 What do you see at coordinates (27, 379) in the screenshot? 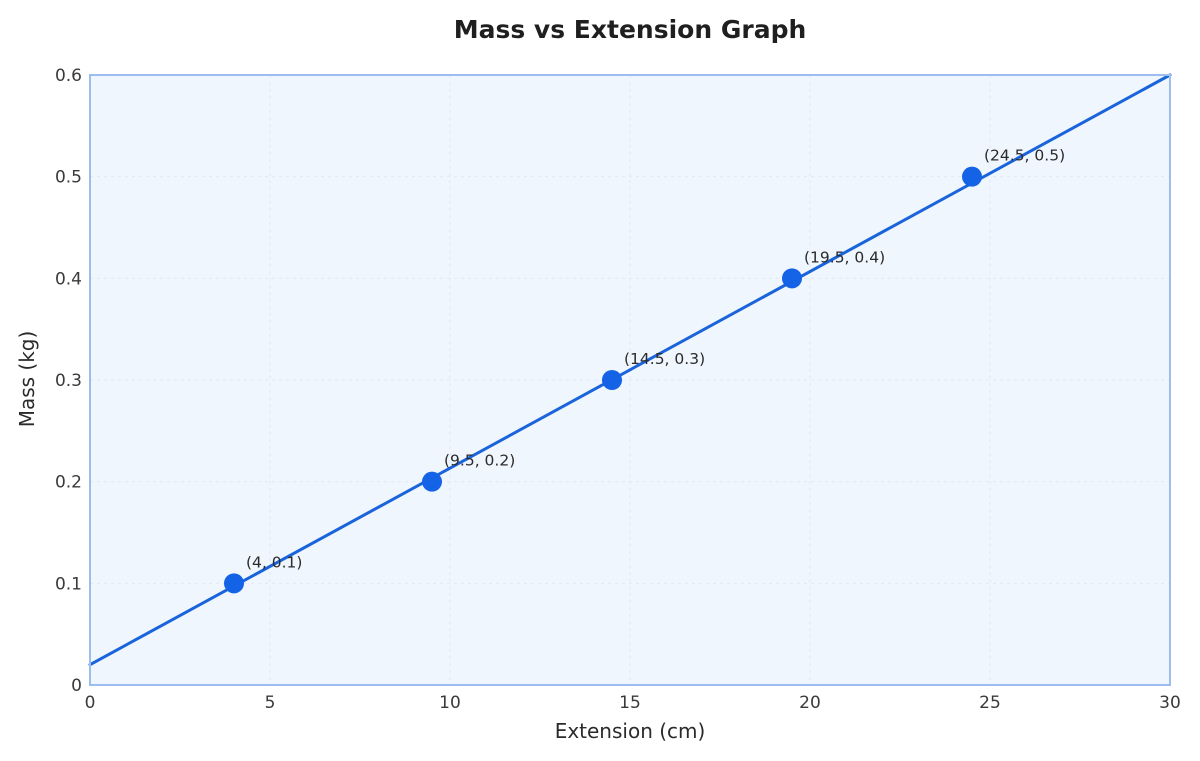
I see `y-axis-label: Mass (kg)` at bounding box center [27, 379].